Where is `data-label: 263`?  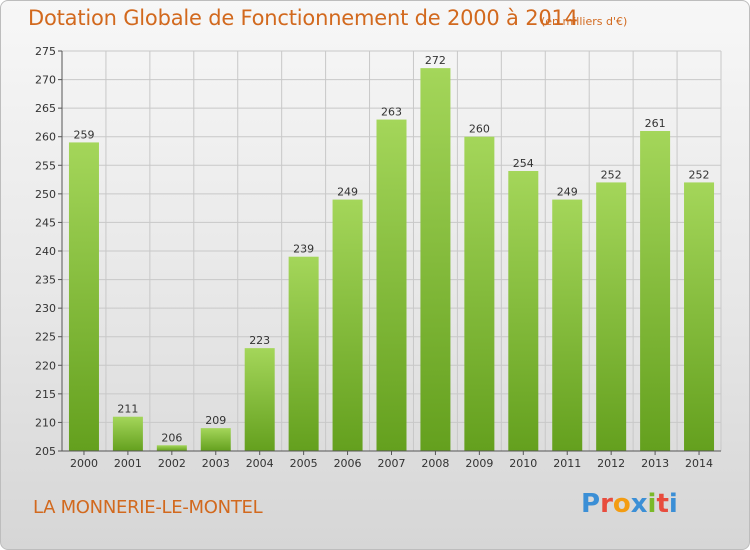
data-label: 263 is located at coordinates (391, 112).